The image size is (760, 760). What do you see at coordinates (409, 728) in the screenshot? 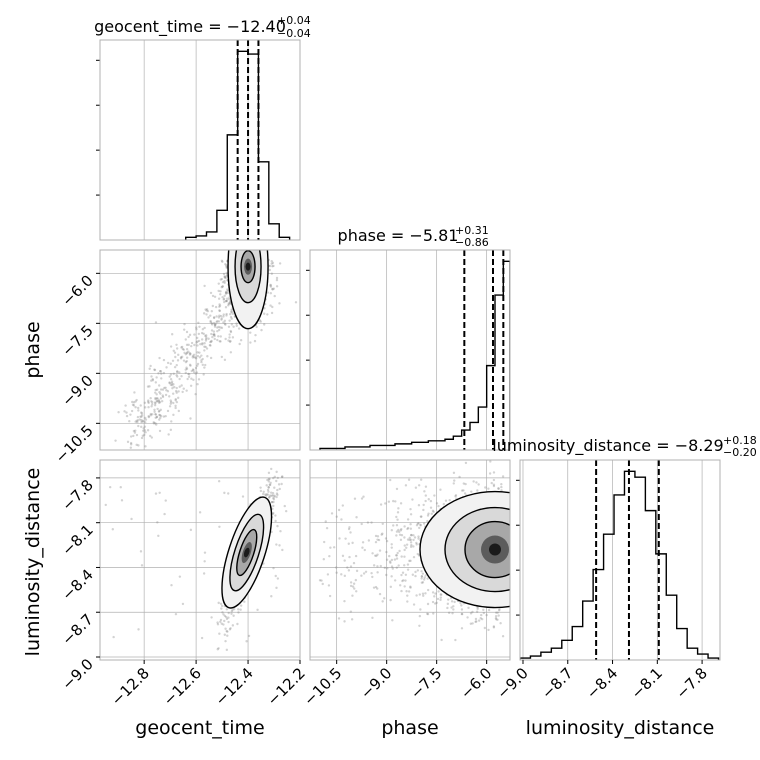
I see `x-axis-label-phase: phase` at bounding box center [409, 728].